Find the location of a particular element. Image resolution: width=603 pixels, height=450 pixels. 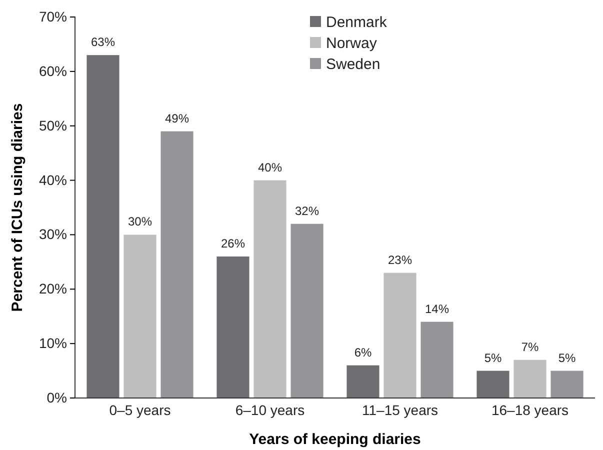

x-tick-label: 6–10 years is located at coordinates (270, 410).